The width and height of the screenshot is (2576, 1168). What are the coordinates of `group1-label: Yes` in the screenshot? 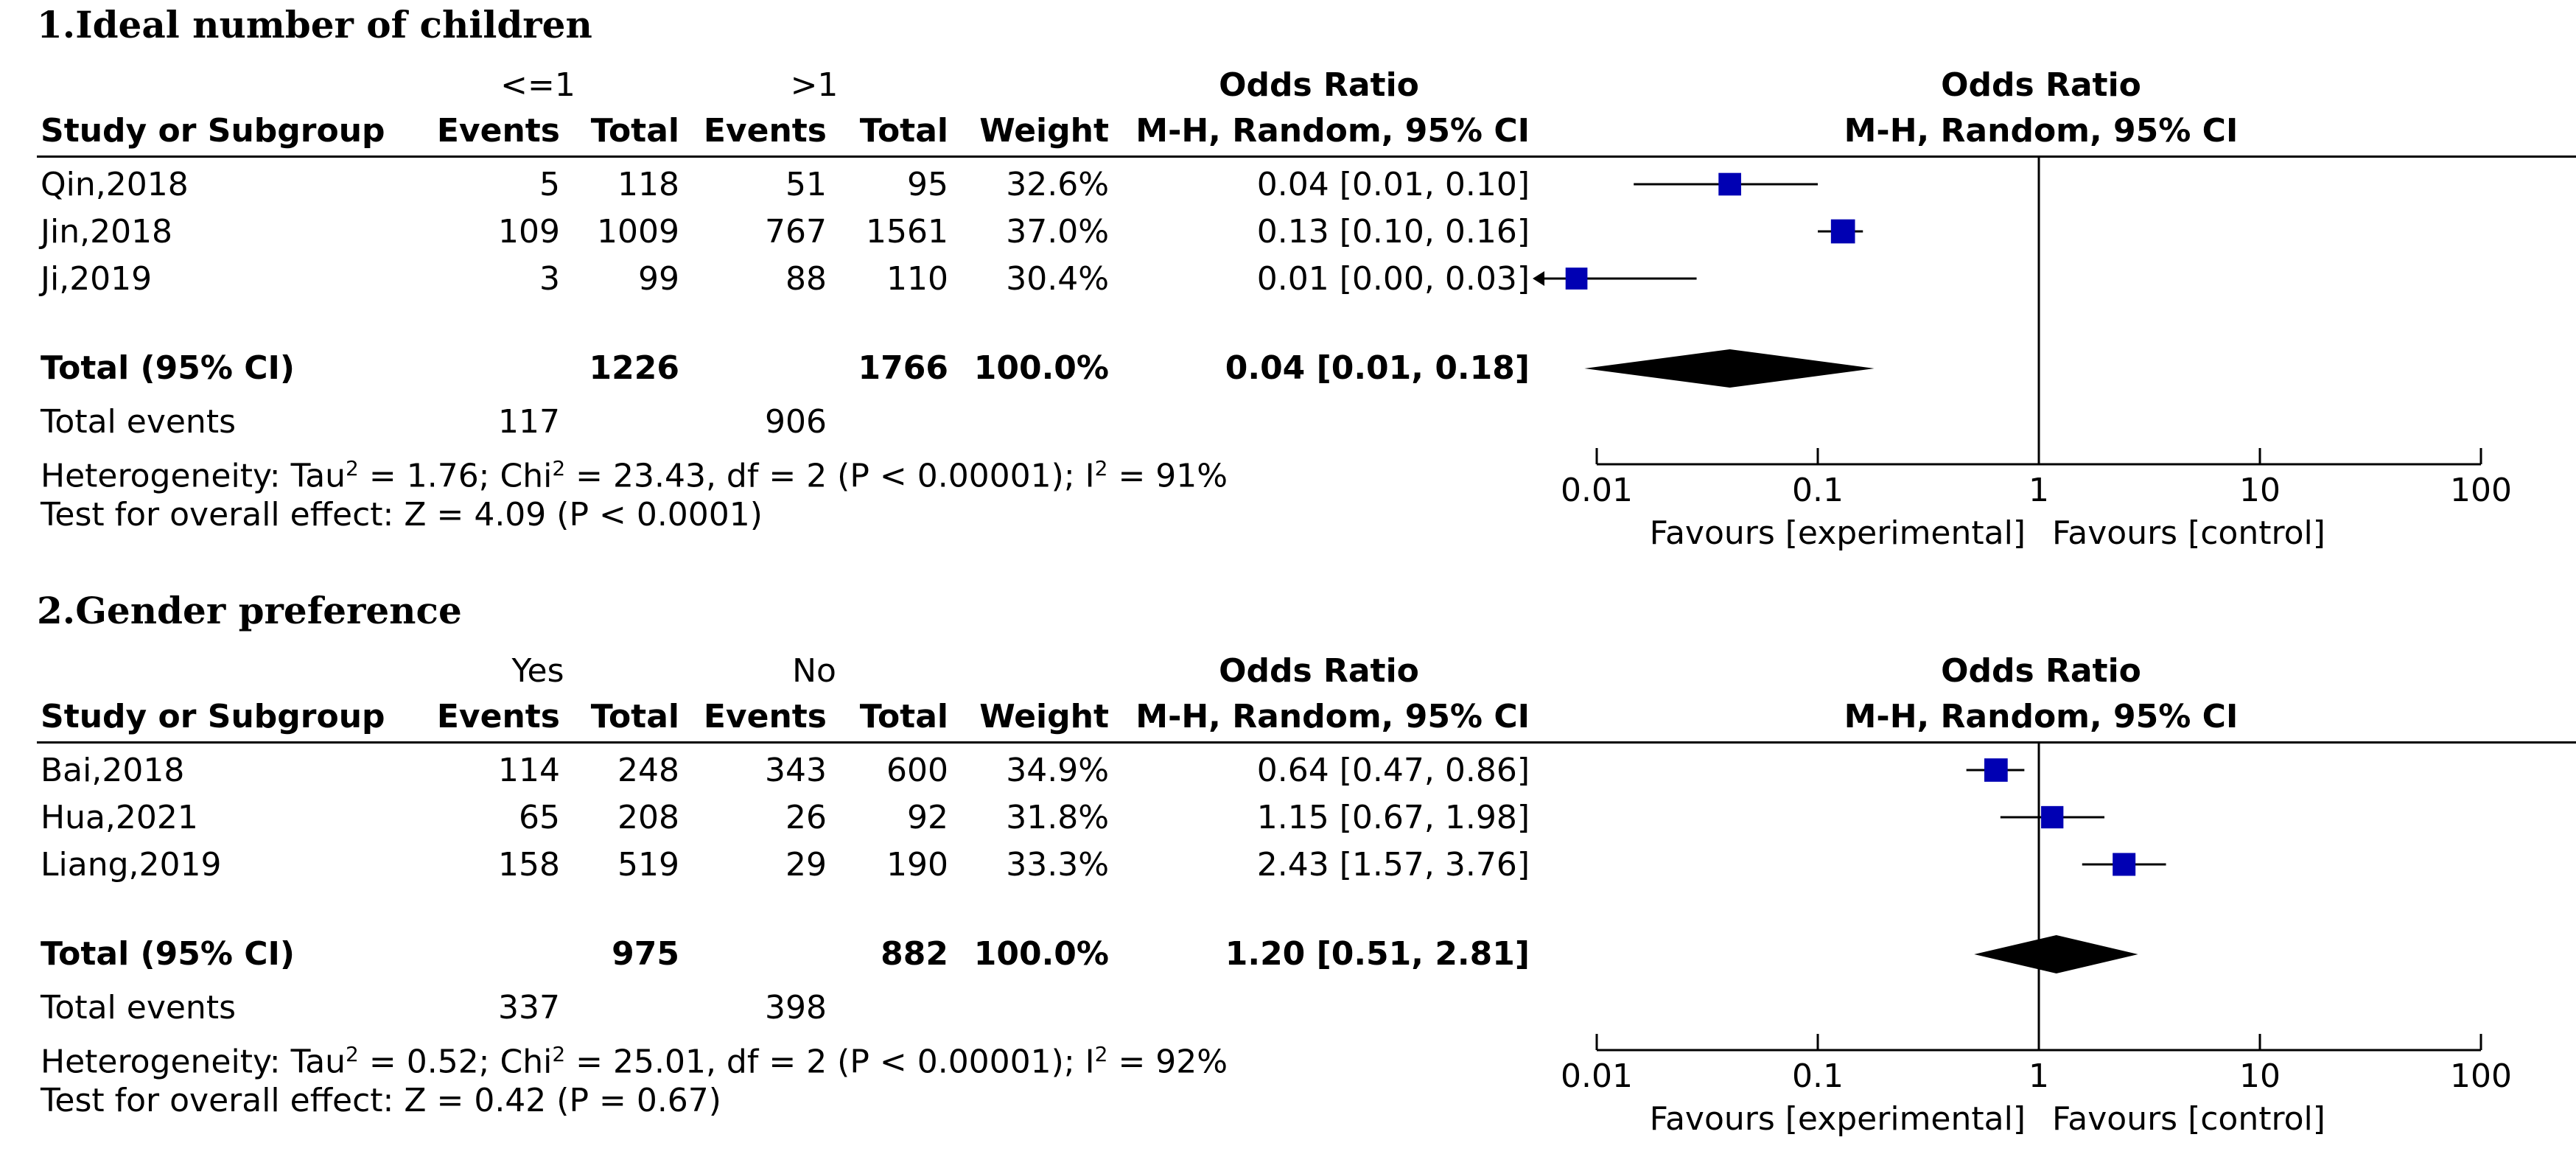 It's located at (537, 671).